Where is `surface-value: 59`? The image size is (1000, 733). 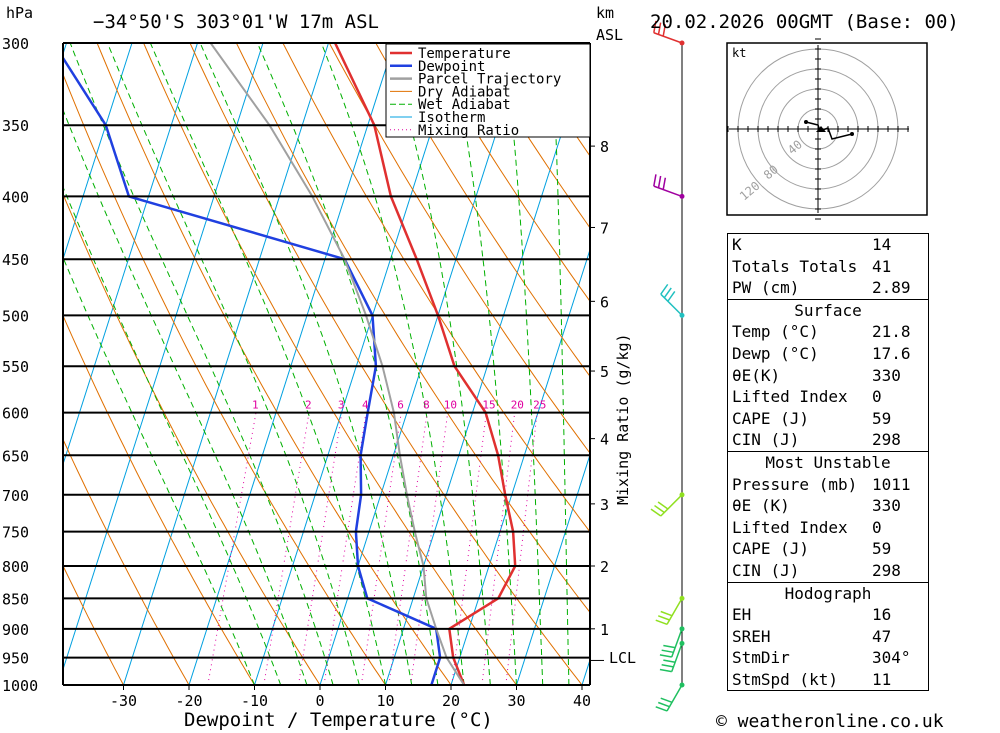 surface-value: 59 is located at coordinates (882, 418).